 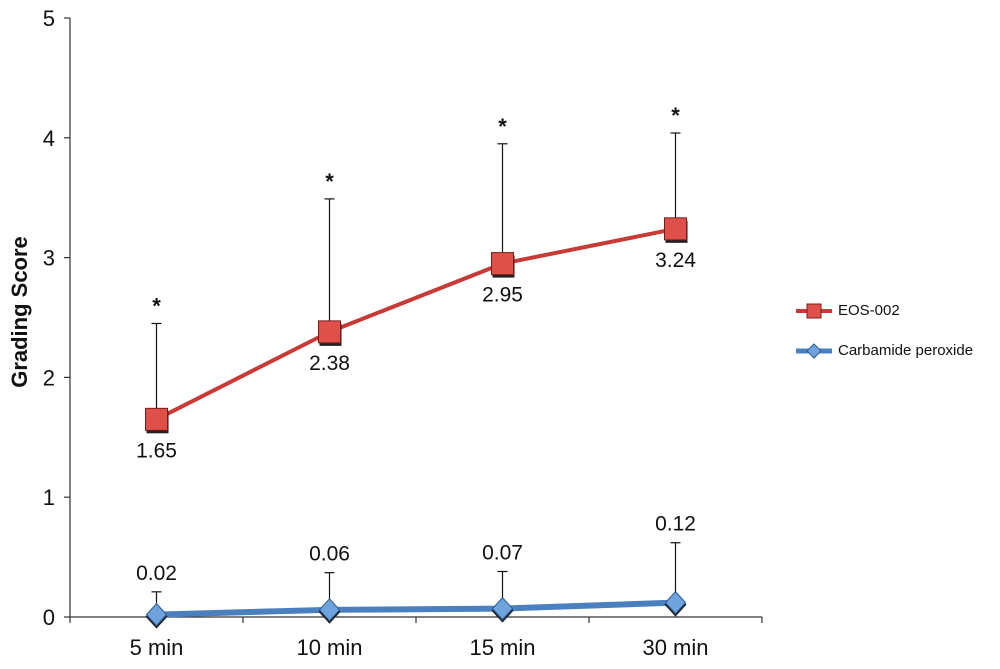 What do you see at coordinates (49, 497) in the screenshot?
I see `y-tick-label: 1` at bounding box center [49, 497].